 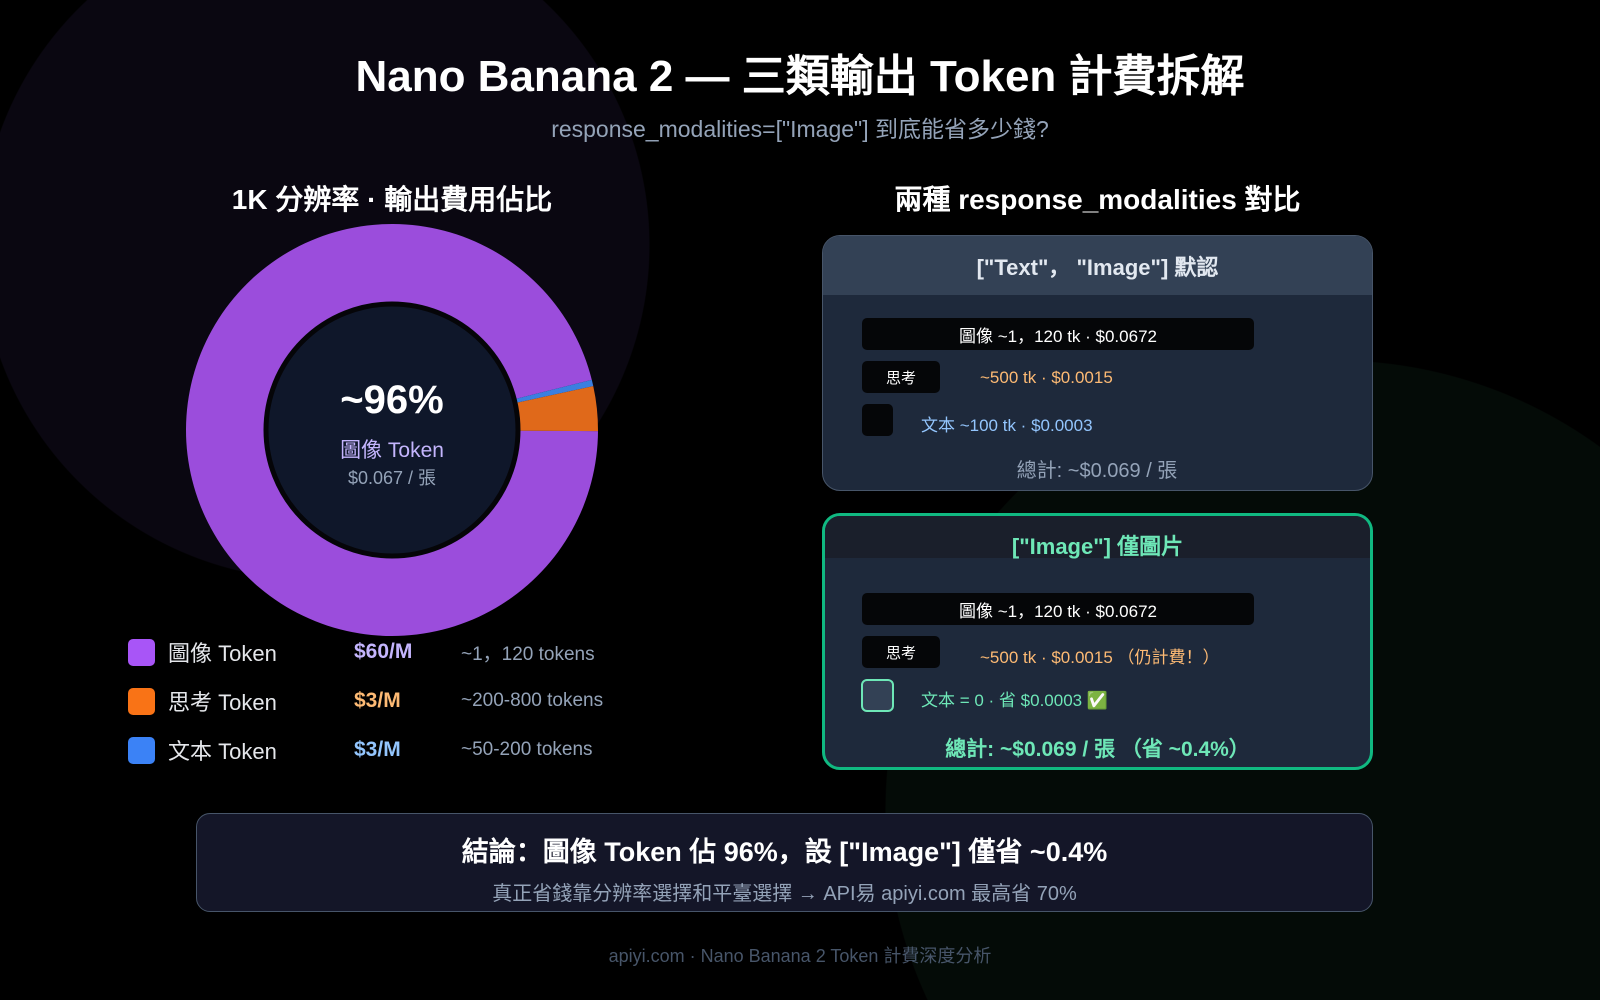 What do you see at coordinates (877, 420) in the screenshot?
I see `text-token-bar` at bounding box center [877, 420].